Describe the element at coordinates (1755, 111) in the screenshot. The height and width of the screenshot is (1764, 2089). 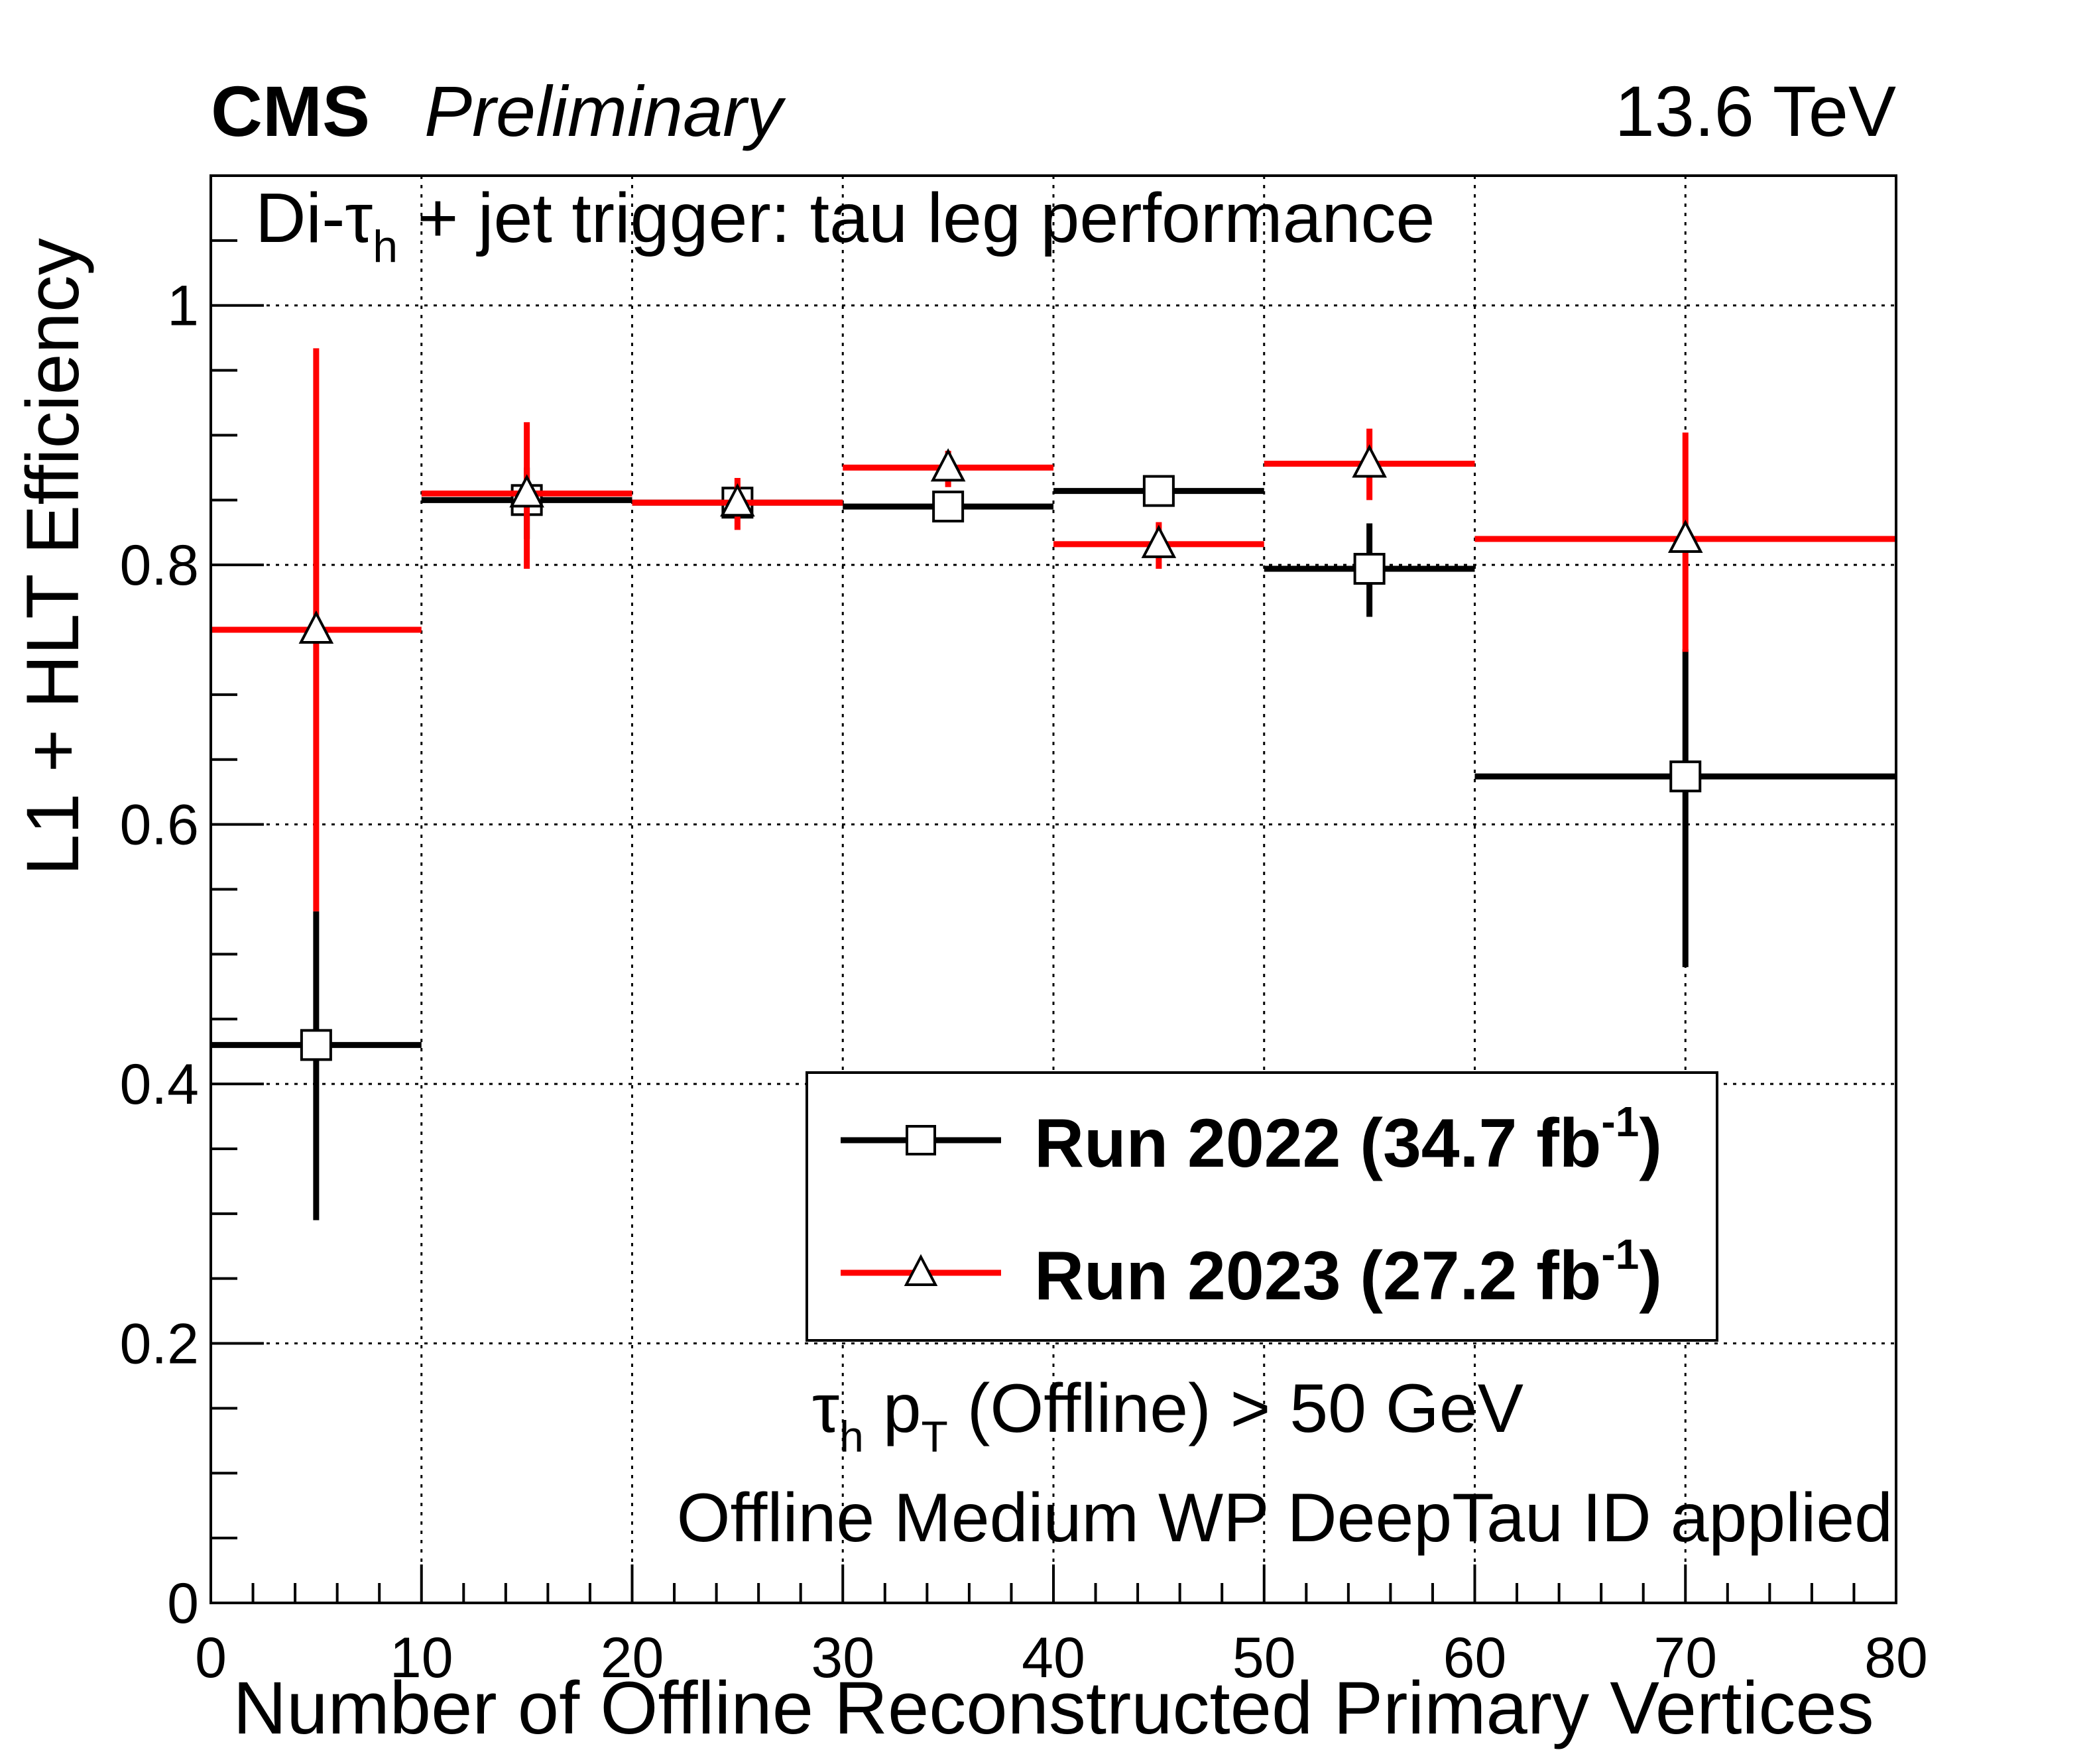
I see `energy-label: 13.6 TeV` at that location.